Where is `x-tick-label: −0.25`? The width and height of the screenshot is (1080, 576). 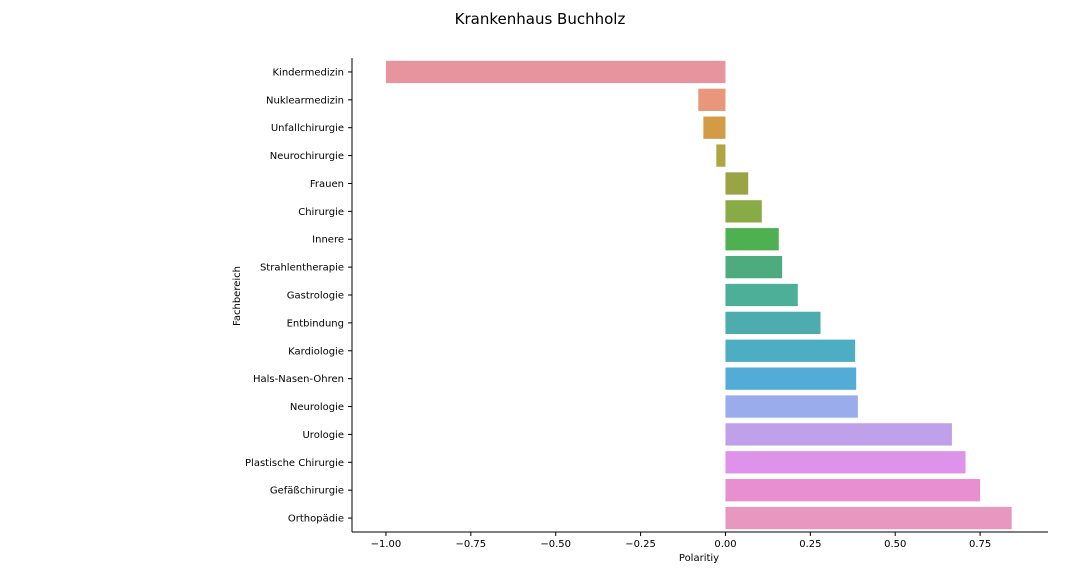
x-tick-label: −0.25 is located at coordinates (640, 544).